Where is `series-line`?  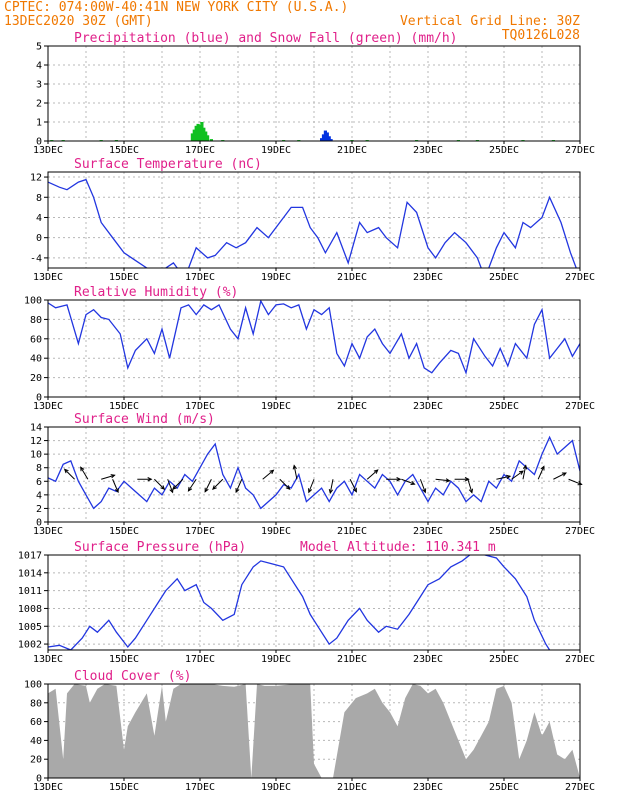
series-line is located at coordinates (312, 223).